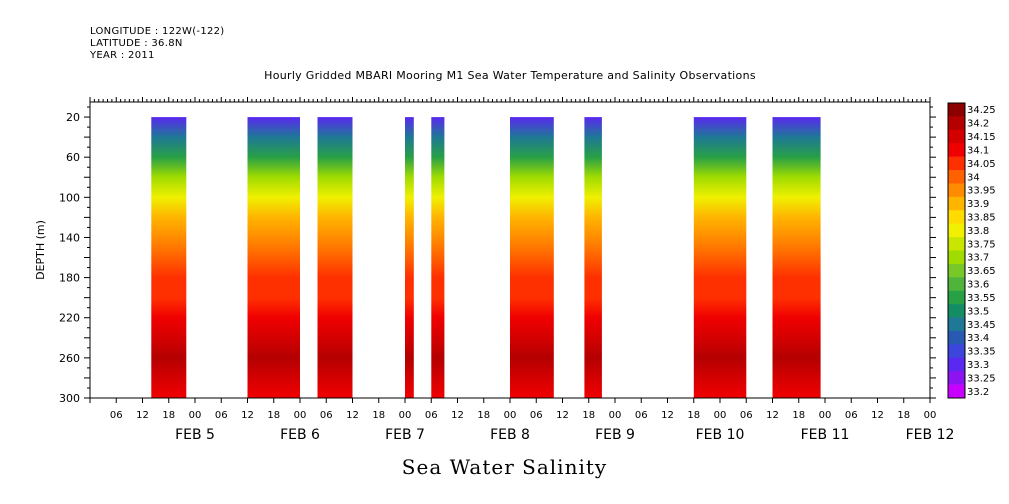  I want to click on colorbar-label: 34.1, so click(978, 150).